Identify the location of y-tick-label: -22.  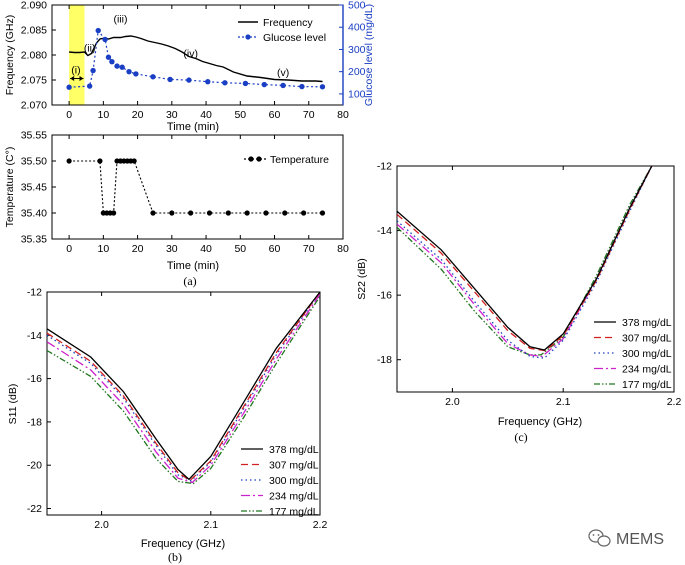
(34, 509).